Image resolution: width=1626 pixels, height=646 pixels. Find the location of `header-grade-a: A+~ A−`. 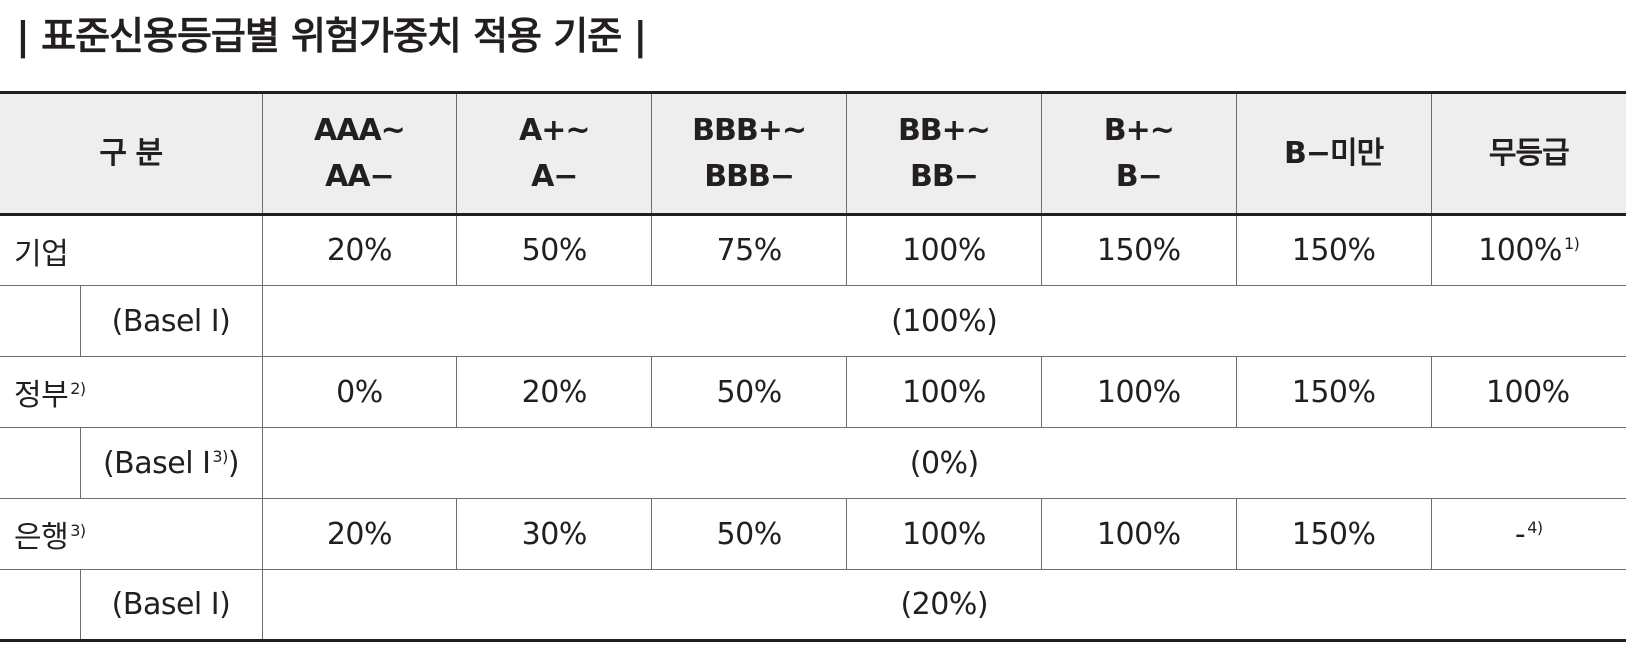

header-grade-a: A+~ A− is located at coordinates (554, 154).